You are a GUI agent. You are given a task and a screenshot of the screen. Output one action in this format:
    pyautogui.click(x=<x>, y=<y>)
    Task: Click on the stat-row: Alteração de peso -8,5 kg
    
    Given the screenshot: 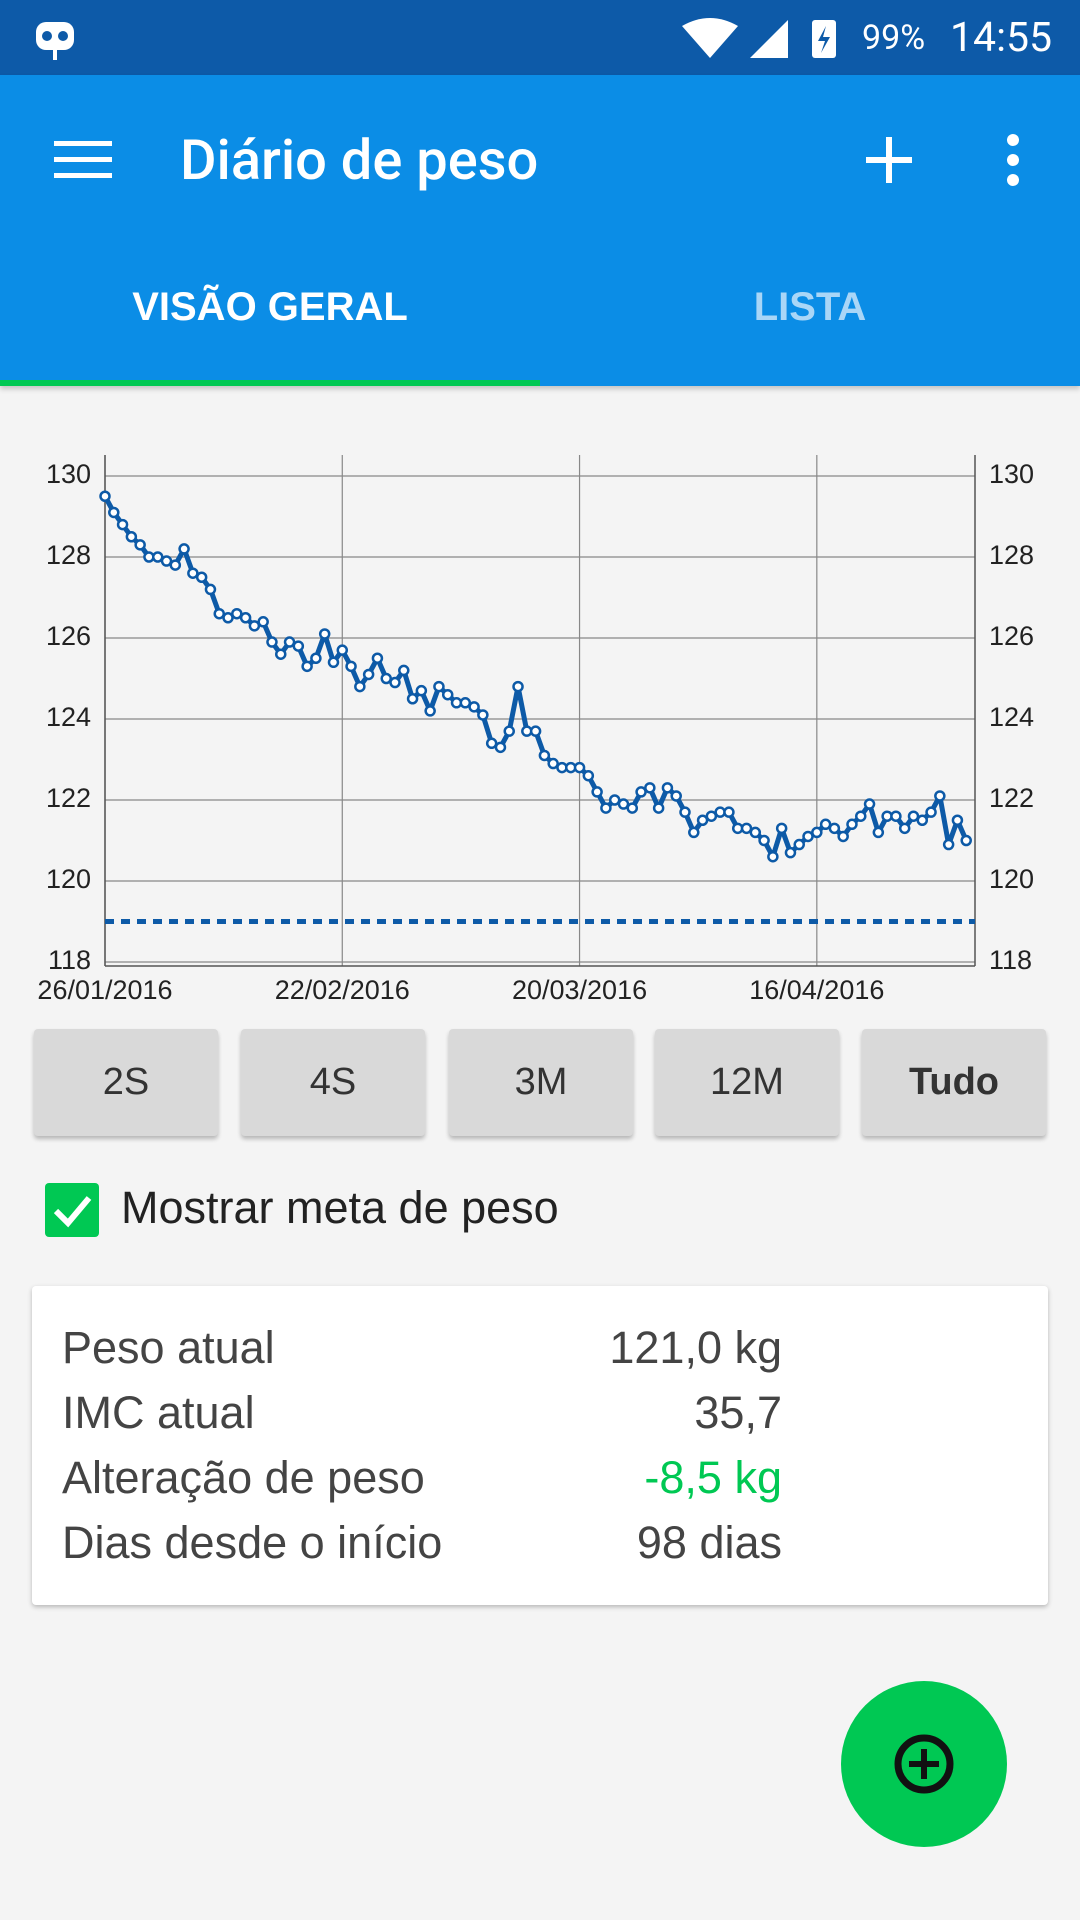 What is the action you would take?
    pyautogui.click(x=422, y=1478)
    